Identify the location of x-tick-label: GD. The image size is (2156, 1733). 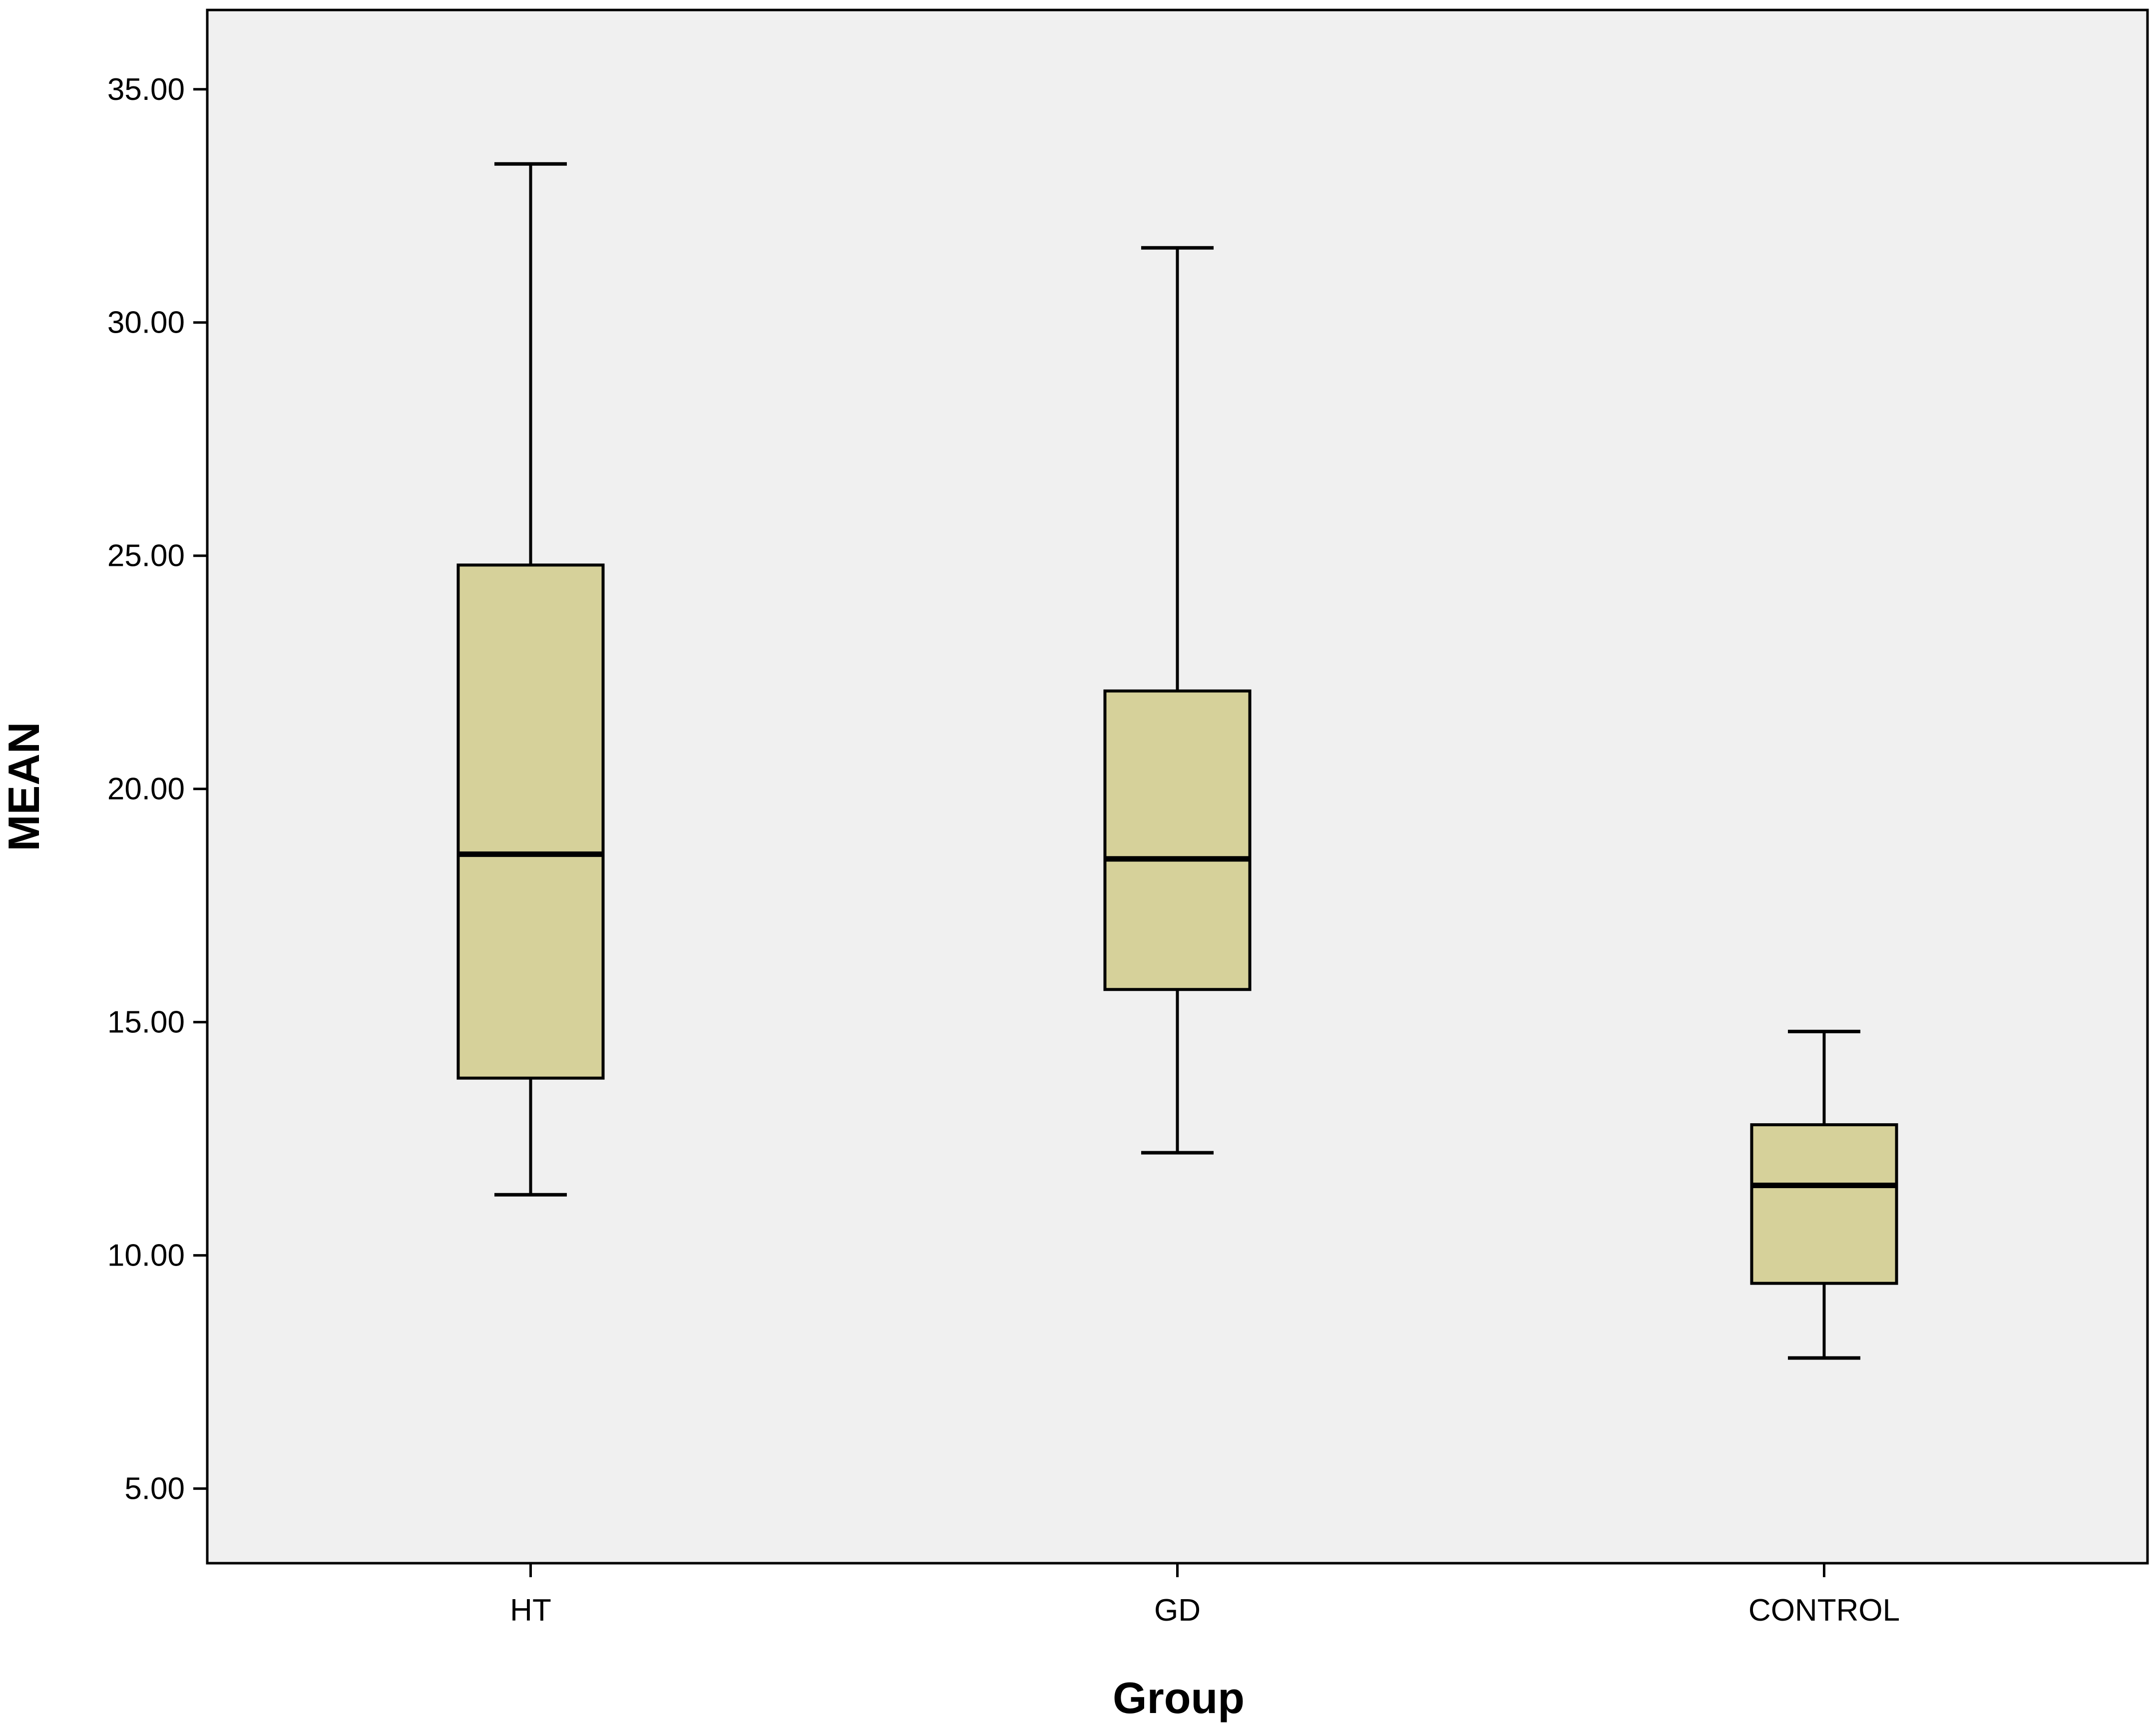
(1177, 1610).